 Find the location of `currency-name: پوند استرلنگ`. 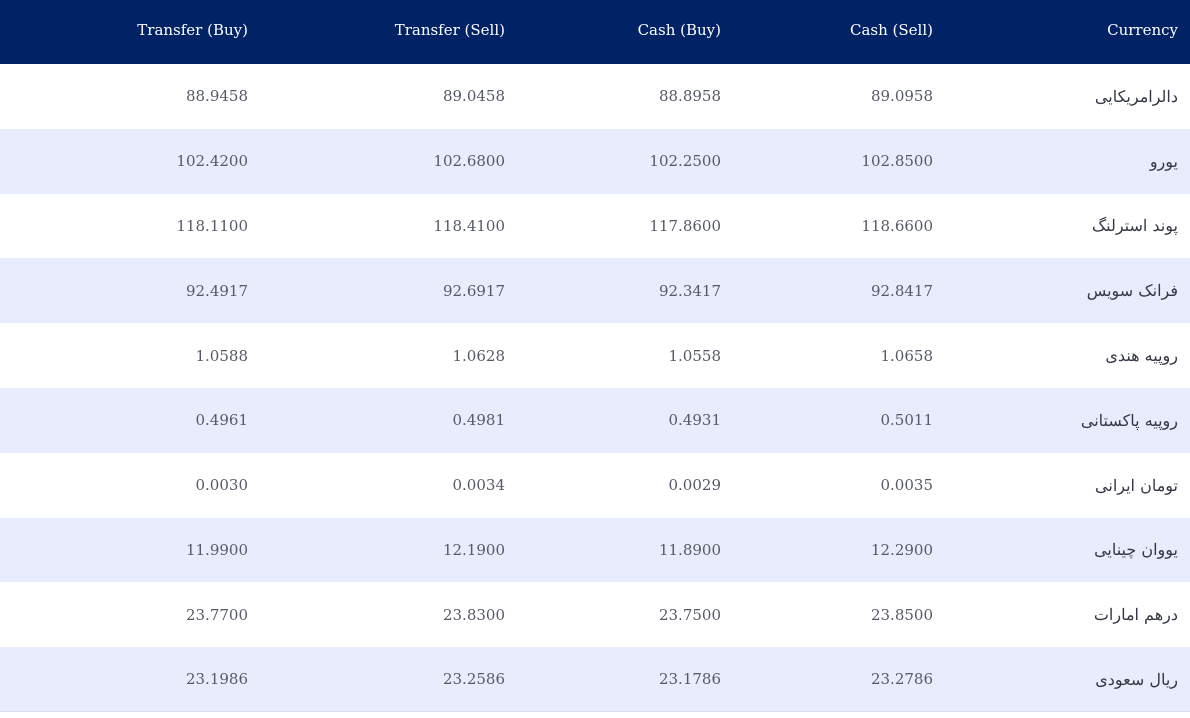

currency-name: پوند استرلنگ is located at coordinates (1134, 226).